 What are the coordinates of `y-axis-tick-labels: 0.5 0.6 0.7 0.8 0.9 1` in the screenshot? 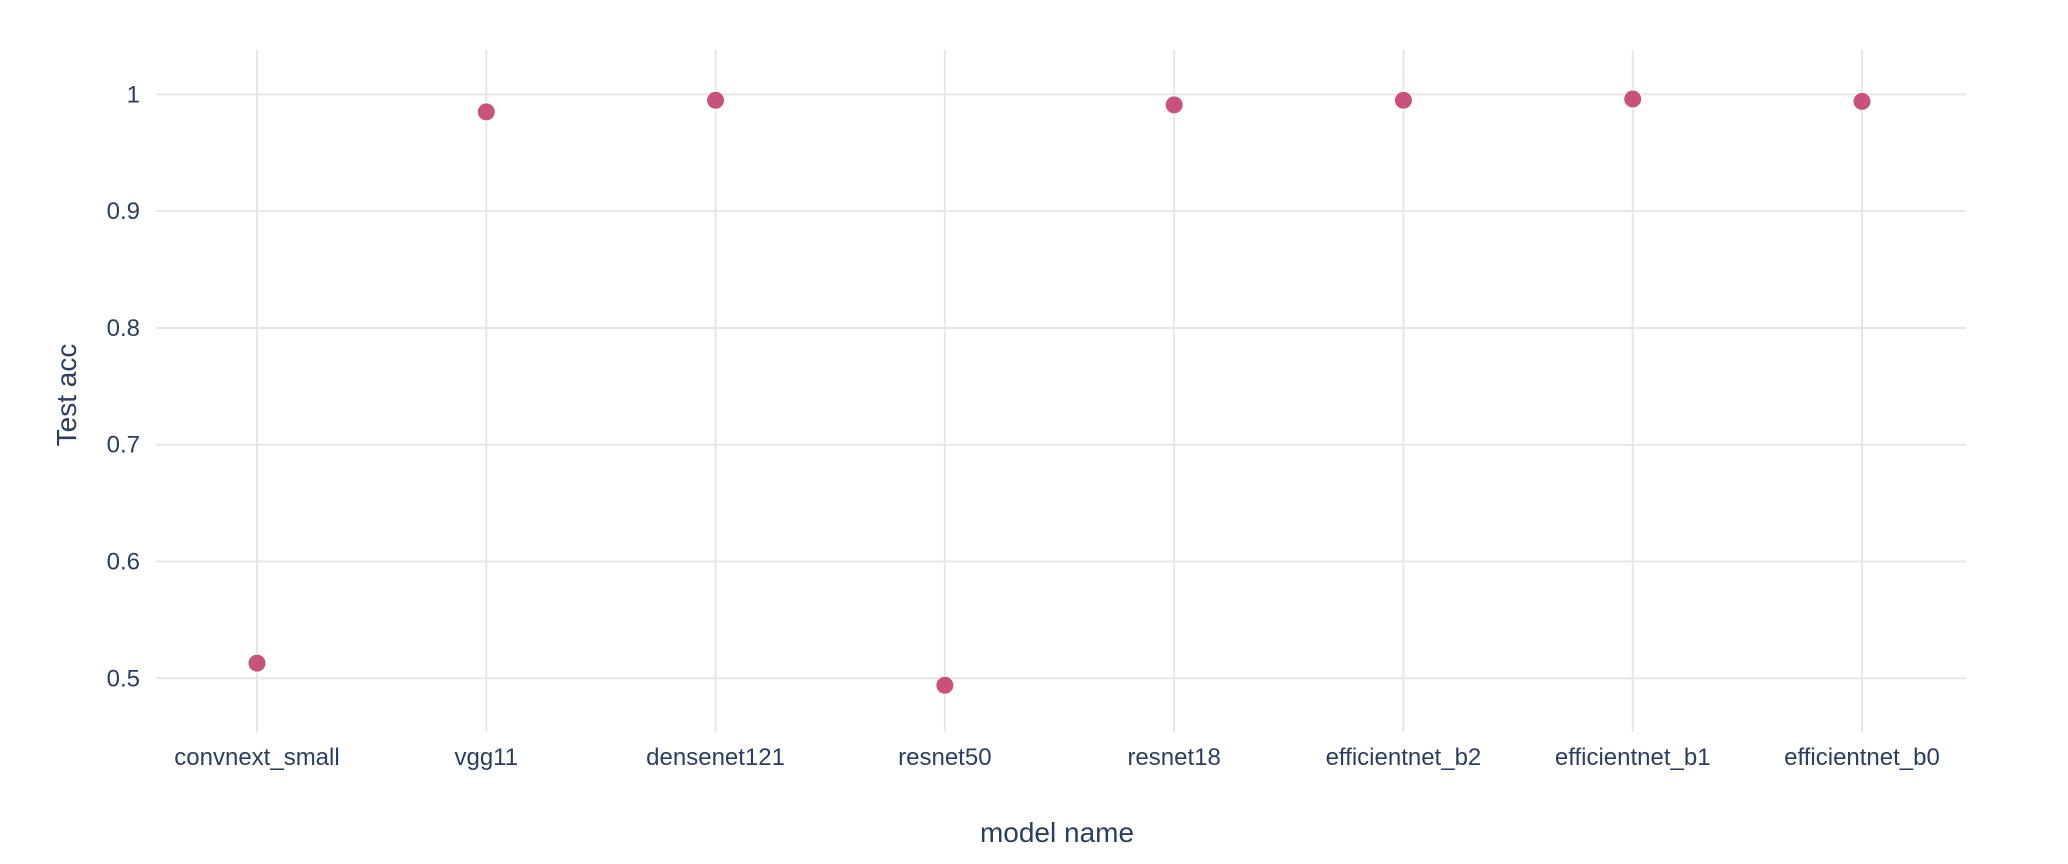 It's located at (123, 386).